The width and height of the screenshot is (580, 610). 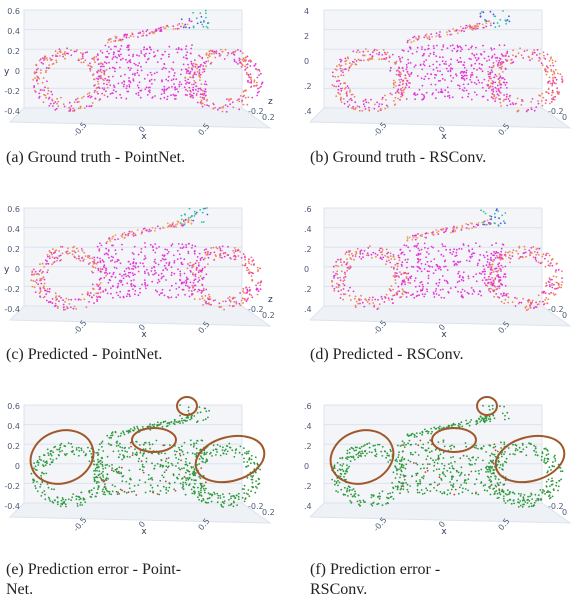 What do you see at coordinates (256, 506) in the screenshot?
I see `z-tick-label: -0.2` at bounding box center [256, 506].